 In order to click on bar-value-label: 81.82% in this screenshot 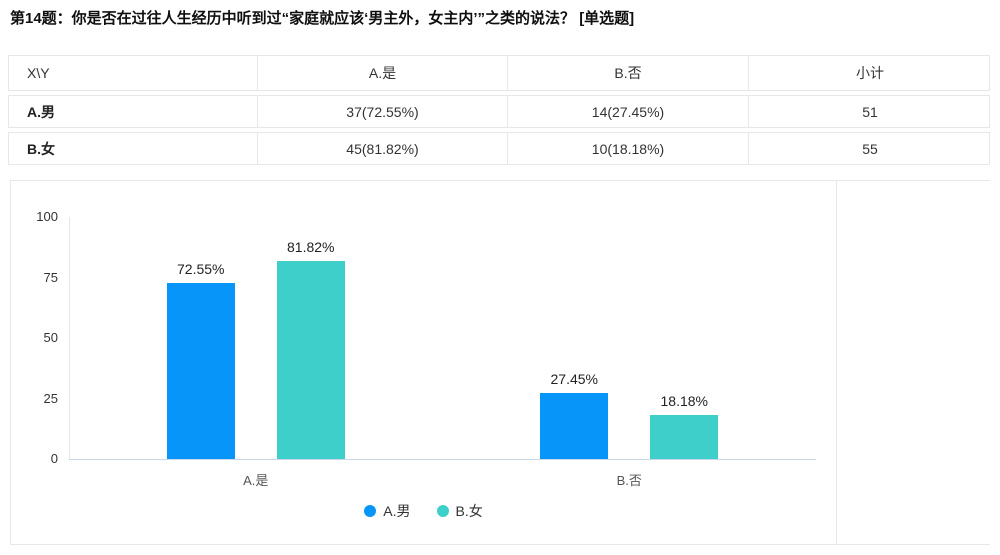, I will do `click(311, 246)`.